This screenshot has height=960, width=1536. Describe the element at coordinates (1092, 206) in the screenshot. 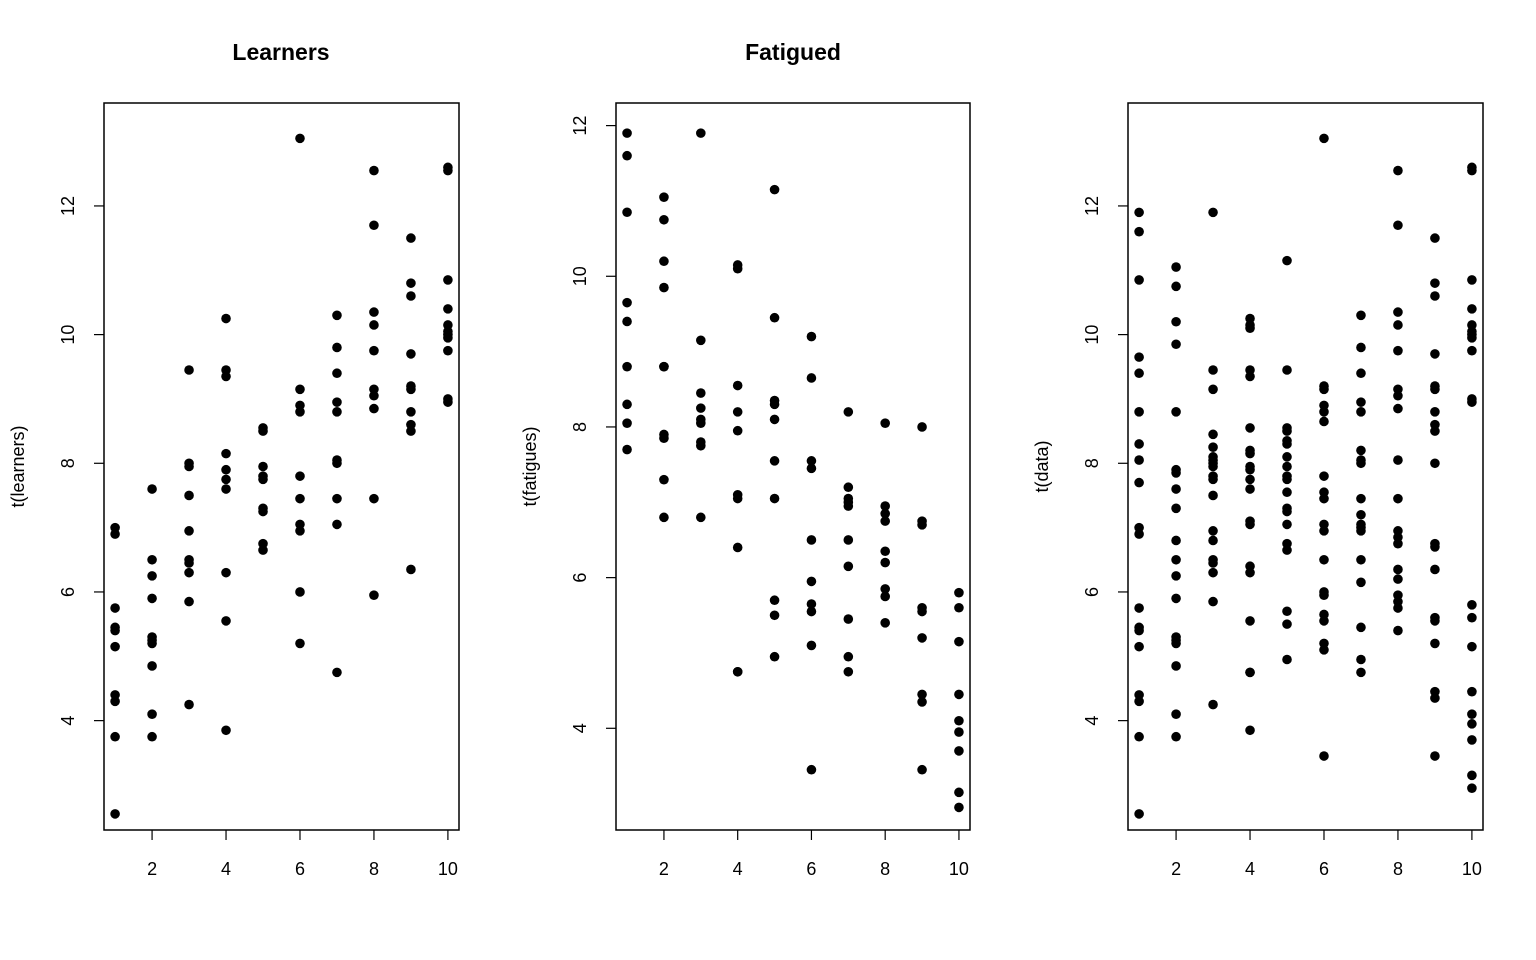

I see `y-tick-label: 12` at that location.